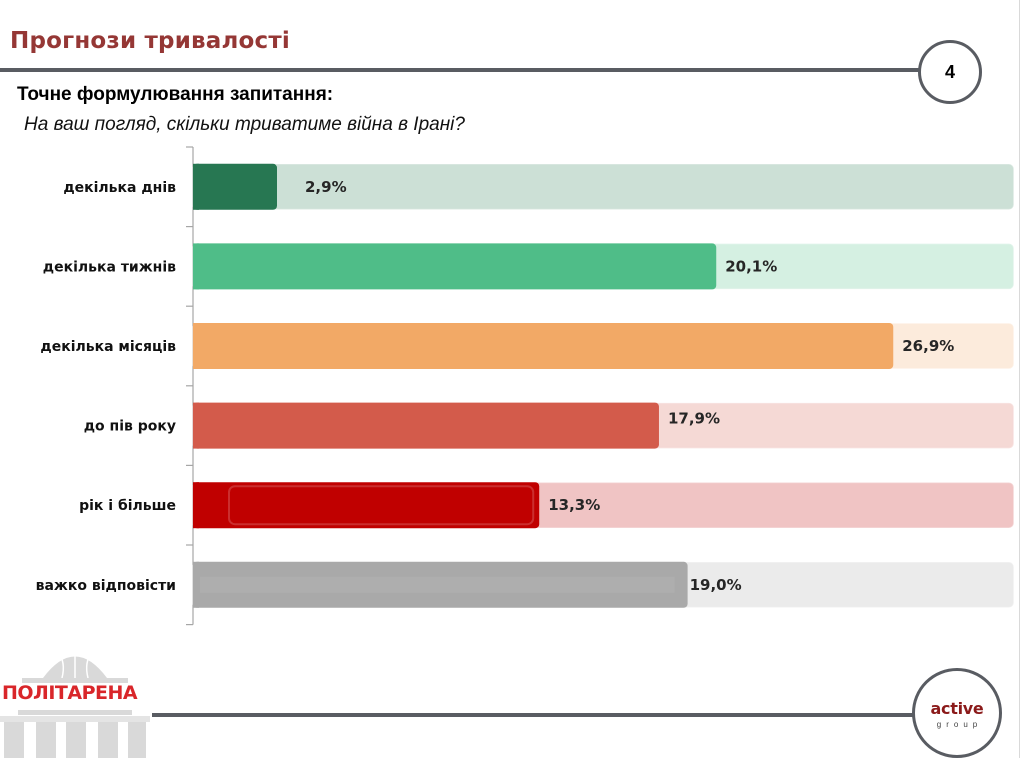 The height and width of the screenshot is (763, 1024). What do you see at coordinates (150, 41) in the screenshot?
I see `page-title: Прогнози тривалості` at bounding box center [150, 41].